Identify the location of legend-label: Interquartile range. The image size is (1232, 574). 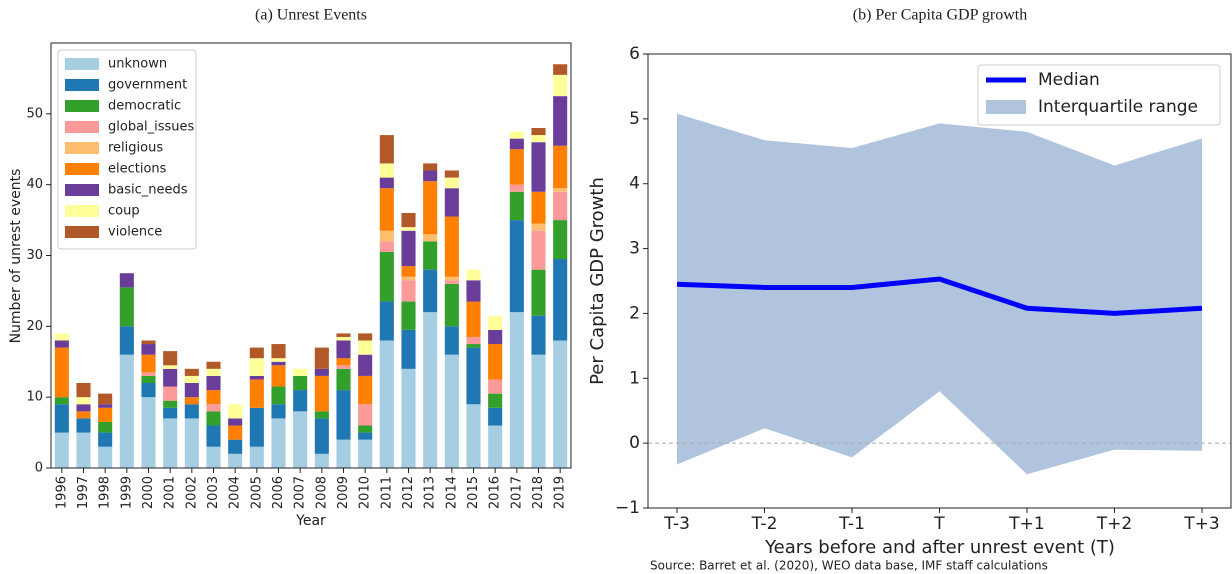
(1118, 107).